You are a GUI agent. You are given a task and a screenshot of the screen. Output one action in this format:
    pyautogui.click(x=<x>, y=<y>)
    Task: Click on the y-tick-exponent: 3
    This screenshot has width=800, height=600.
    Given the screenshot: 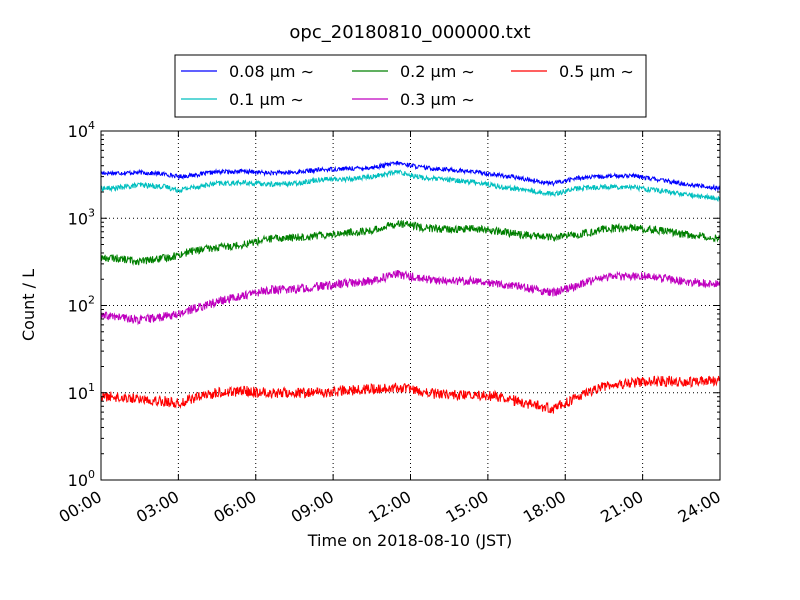 What is the action you would take?
    pyautogui.click(x=91, y=212)
    